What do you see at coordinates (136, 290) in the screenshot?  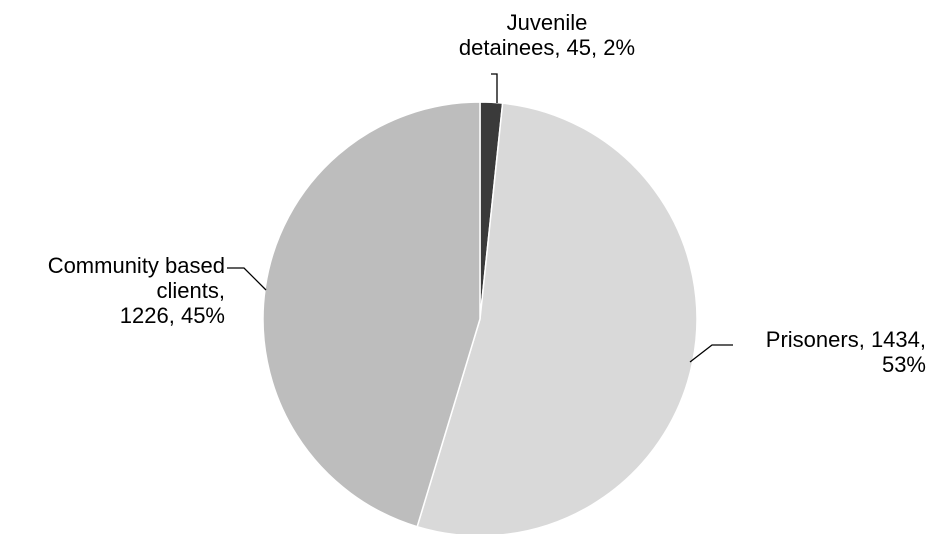 I see `slice-label-community-based-clients: Community based clients, 1226, 45%` at bounding box center [136, 290].